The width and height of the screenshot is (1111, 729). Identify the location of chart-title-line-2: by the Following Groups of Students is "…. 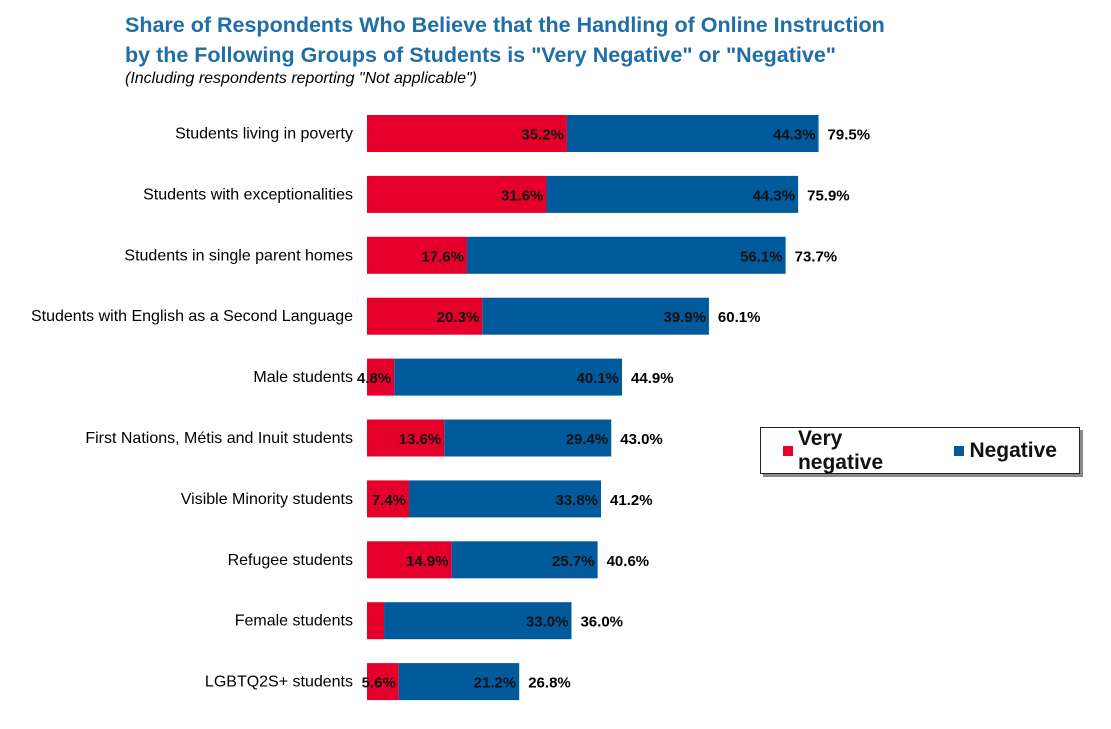
(480, 55).